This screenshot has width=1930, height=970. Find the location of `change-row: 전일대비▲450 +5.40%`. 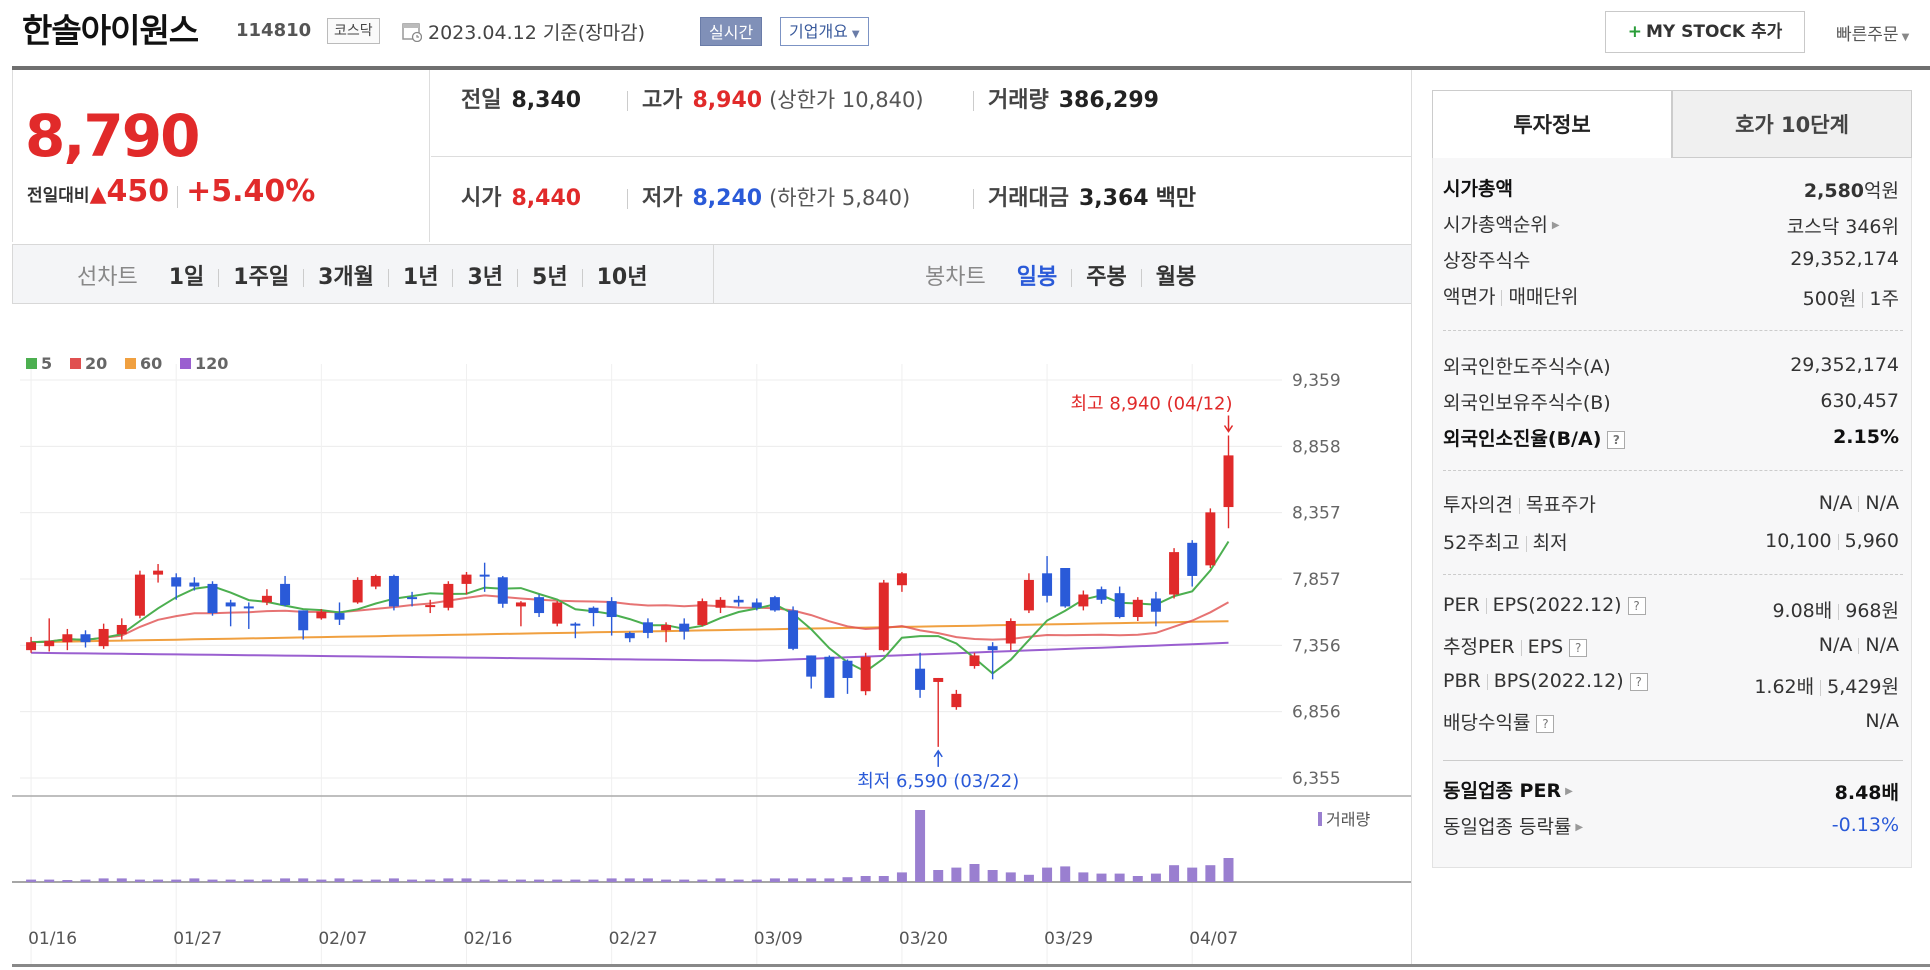

change-row: 전일대비▲450 +5.40% is located at coordinates (171, 191).